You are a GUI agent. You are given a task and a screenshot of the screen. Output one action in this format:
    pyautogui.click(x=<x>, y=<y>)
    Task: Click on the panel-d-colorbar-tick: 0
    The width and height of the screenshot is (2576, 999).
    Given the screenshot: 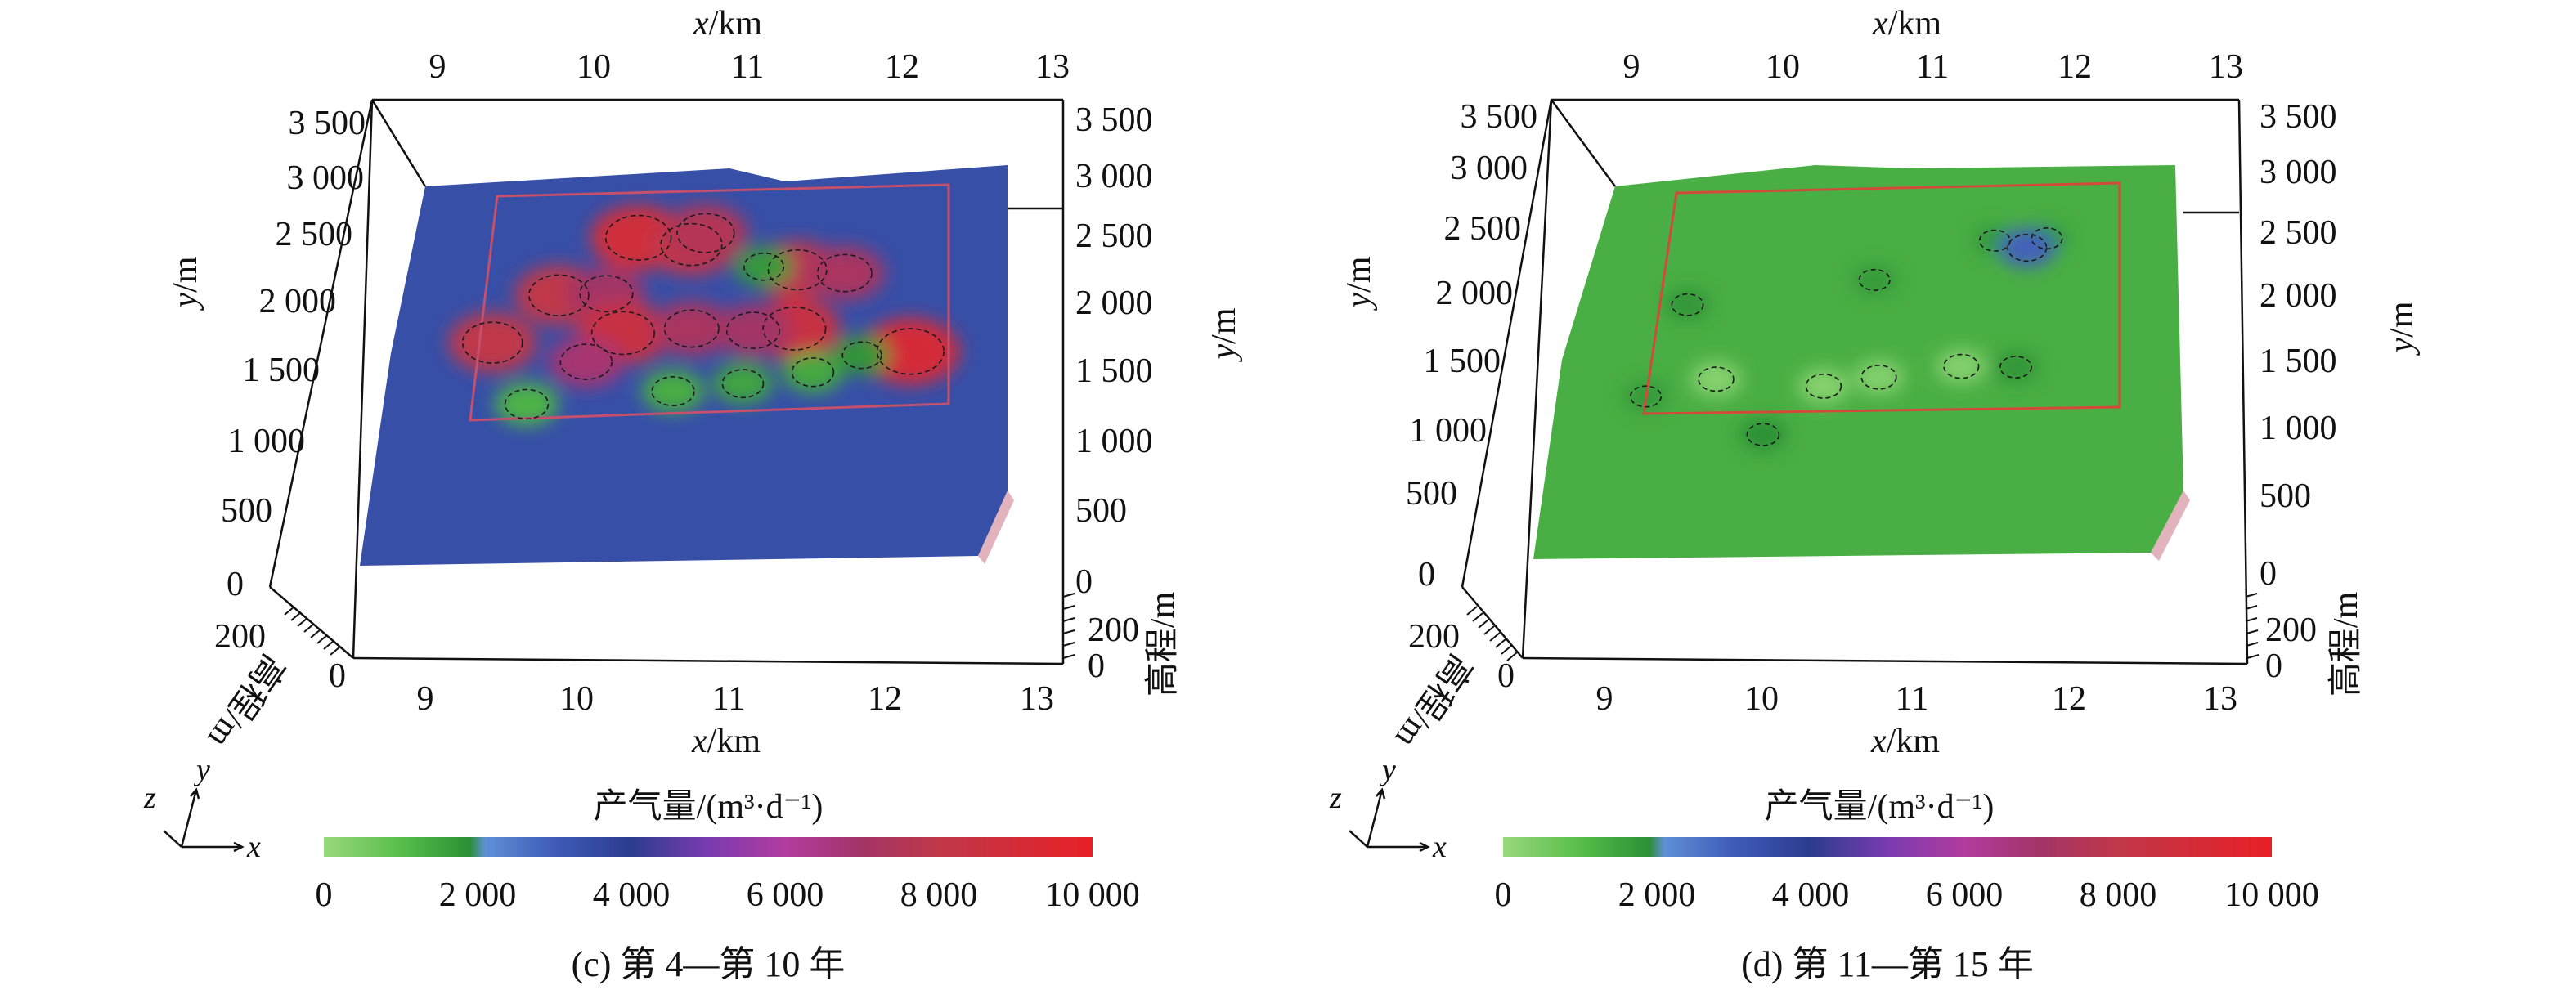 What is the action you would take?
    pyautogui.click(x=1504, y=895)
    